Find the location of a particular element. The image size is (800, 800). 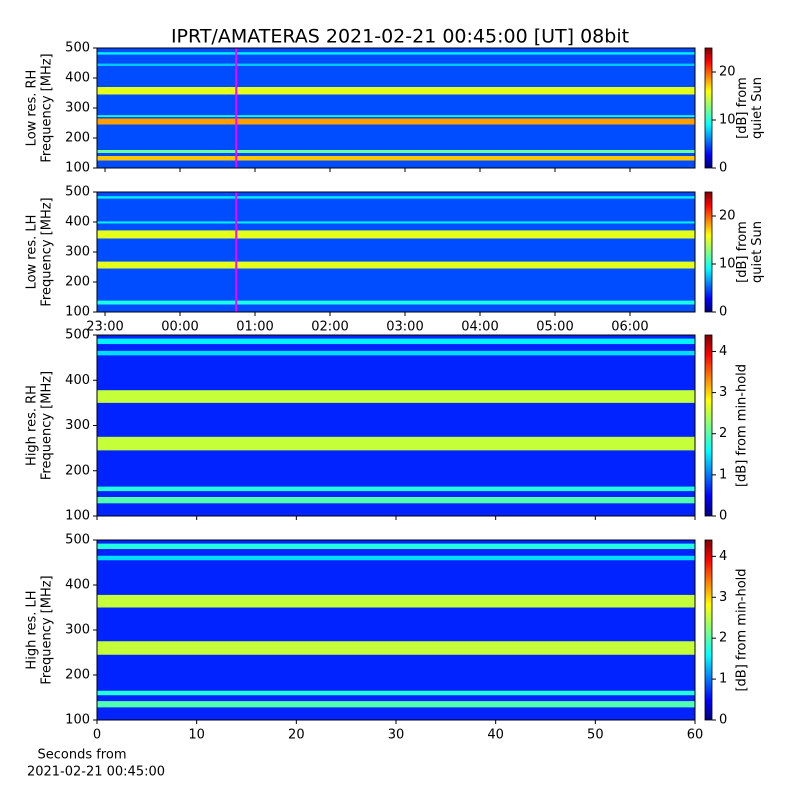

y-axis-label: Low res. RH is located at coordinates (32, 108).